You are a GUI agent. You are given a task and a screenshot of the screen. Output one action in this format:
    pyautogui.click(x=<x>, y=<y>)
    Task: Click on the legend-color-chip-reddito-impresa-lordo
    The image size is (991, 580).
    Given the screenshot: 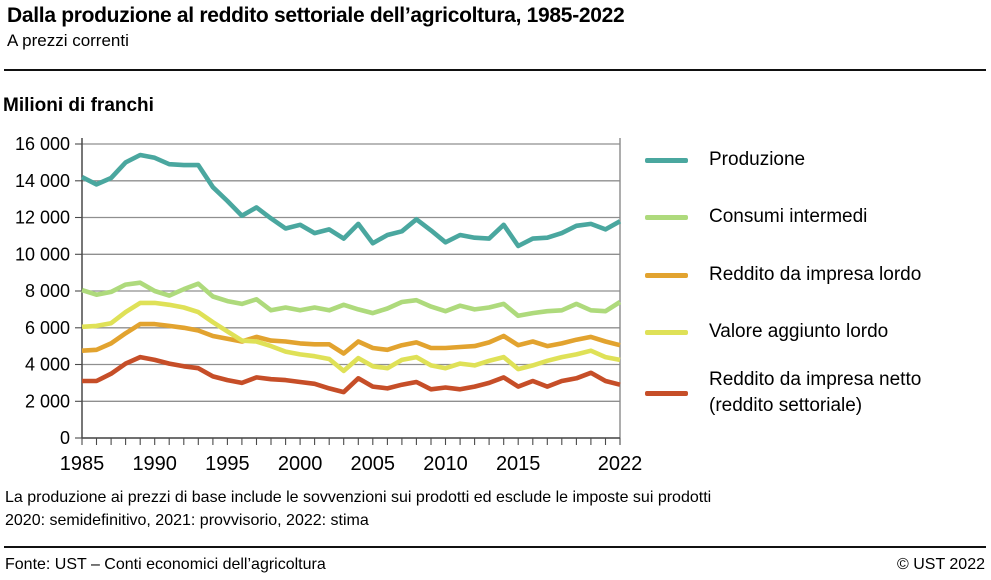 What is the action you would take?
    pyautogui.click(x=666, y=275)
    